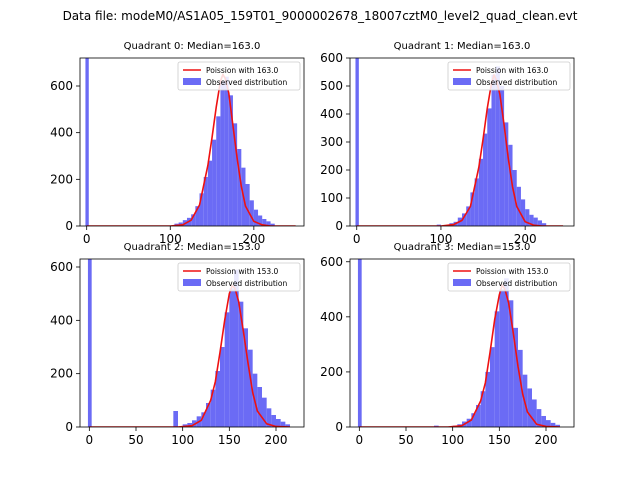 Image resolution: width=640 pixels, height=480 pixels. Describe the element at coordinates (192, 247) in the screenshot. I see `quadrant-2-title: Quadrant 2: Median=153.0` at that location.